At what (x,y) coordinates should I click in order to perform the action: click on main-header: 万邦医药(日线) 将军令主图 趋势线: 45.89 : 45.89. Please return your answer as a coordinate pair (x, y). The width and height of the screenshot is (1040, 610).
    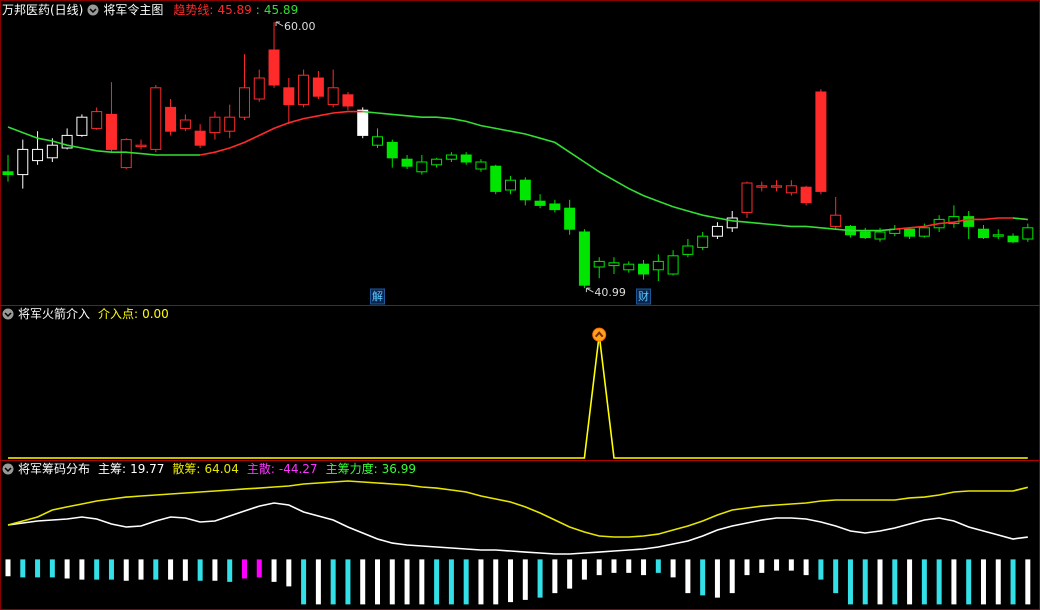
    Looking at the image, I should click on (150, 10).